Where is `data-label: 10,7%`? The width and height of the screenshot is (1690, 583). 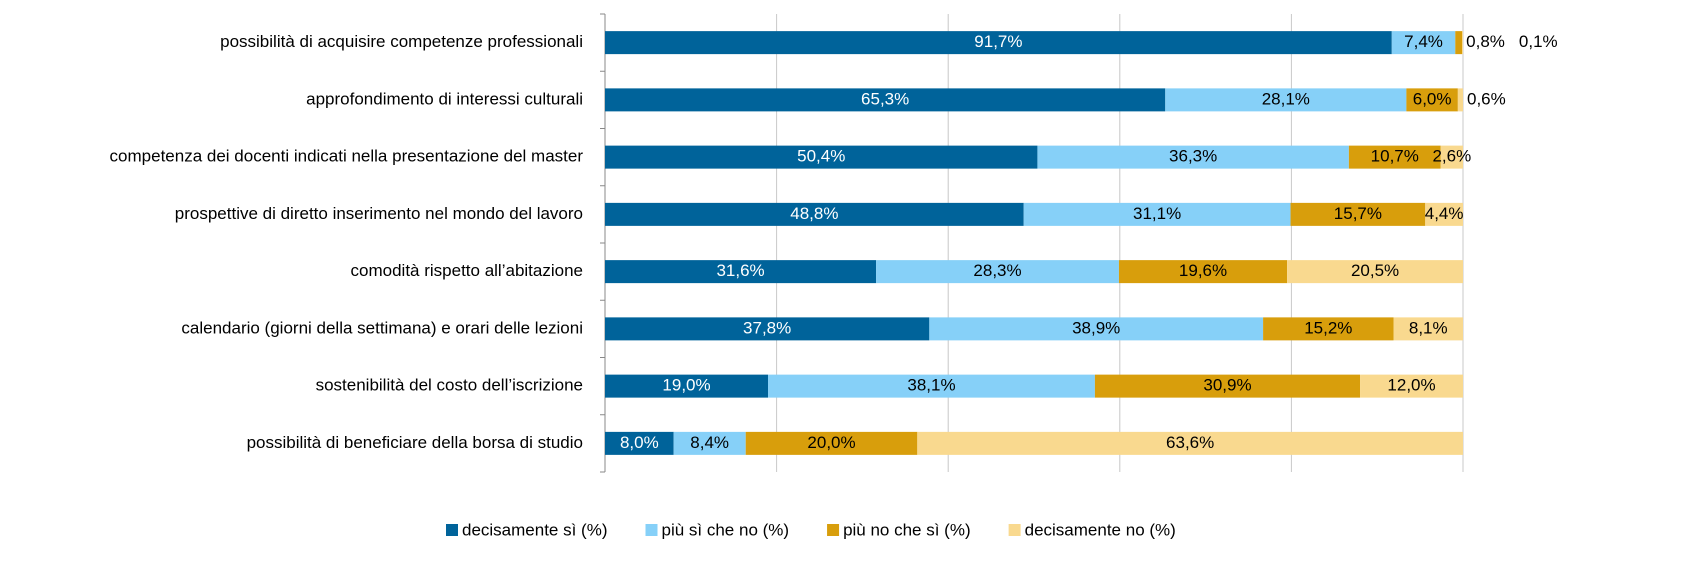
data-label: 10,7% is located at coordinates (1395, 156).